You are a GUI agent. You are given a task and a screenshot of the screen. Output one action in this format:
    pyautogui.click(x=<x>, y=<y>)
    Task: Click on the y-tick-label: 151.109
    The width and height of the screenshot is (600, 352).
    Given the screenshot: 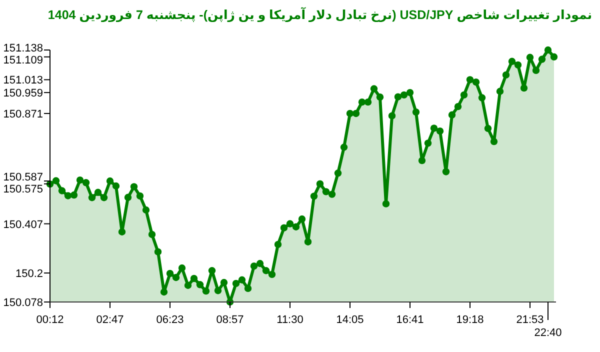 What is the action you would take?
    pyautogui.click(x=23, y=60)
    